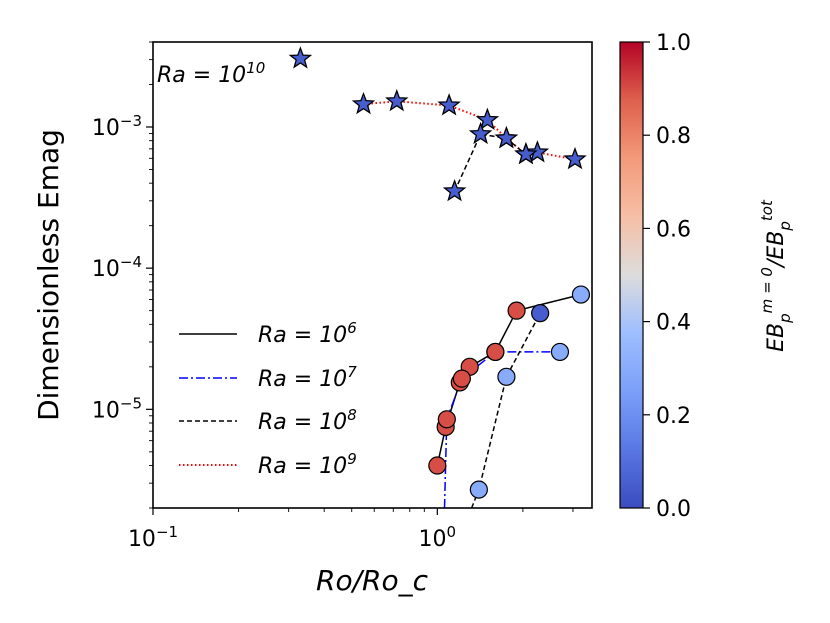 Image resolution: width=830 pixels, height=623 pixels. What do you see at coordinates (352, 372) in the screenshot?
I see `legend-label-ra7-exp: 7` at bounding box center [352, 372].